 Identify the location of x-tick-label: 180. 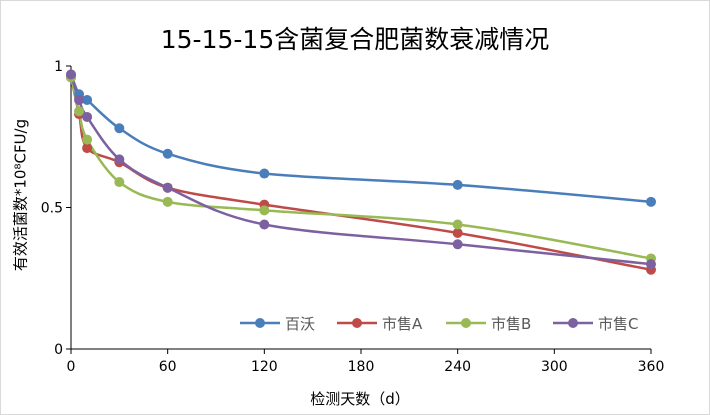
(361, 367).